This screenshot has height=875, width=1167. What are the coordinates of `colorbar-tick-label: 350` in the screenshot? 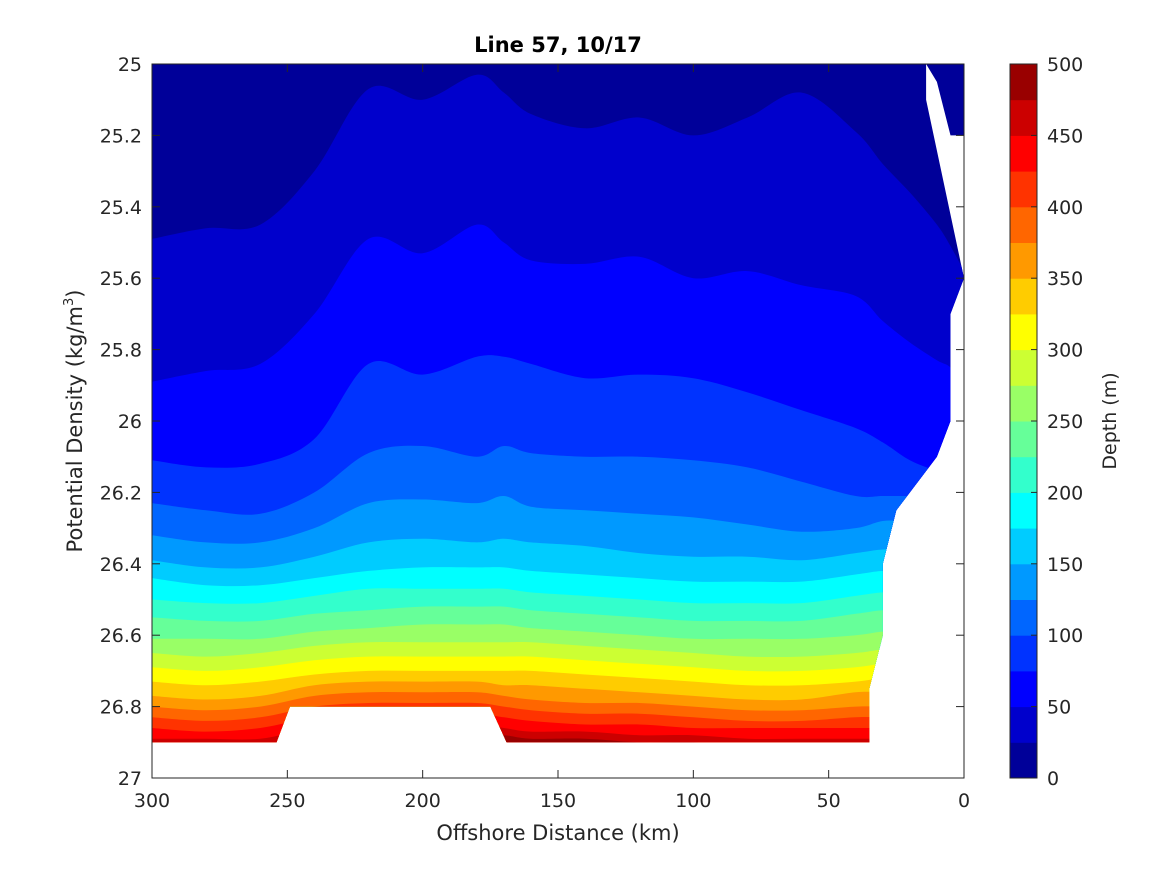 It's located at (1065, 279).